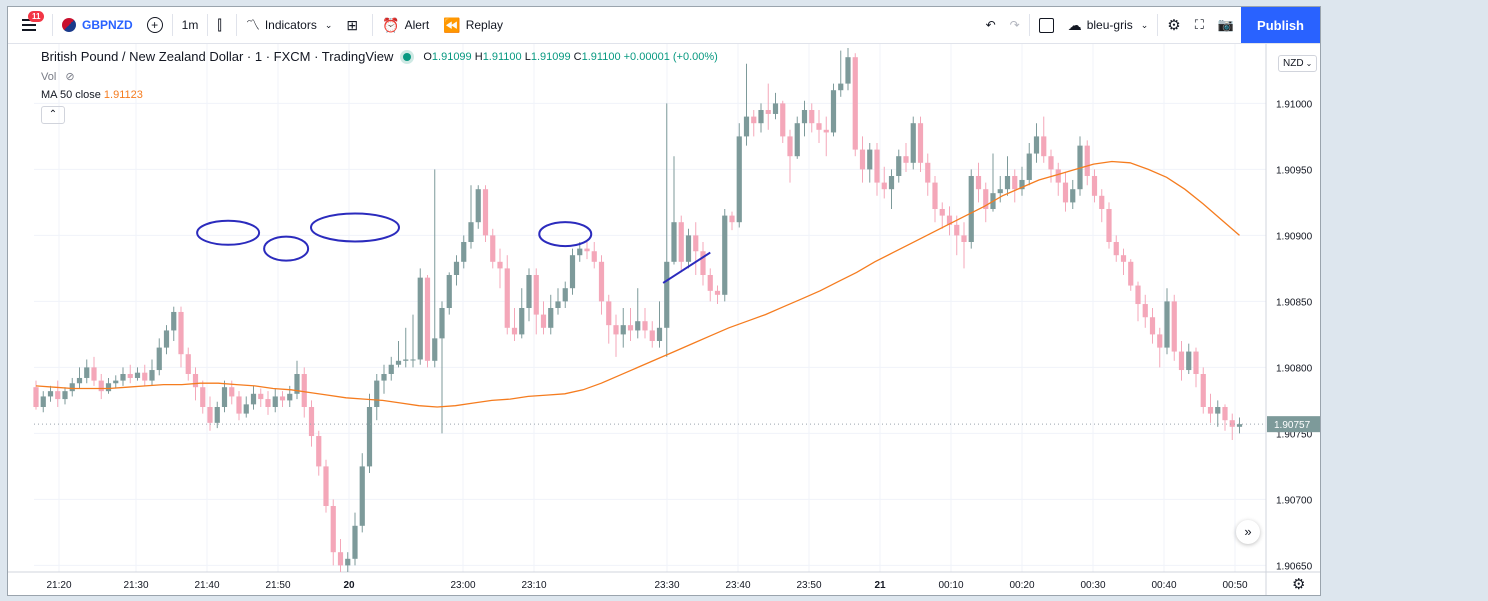 The width and height of the screenshot is (1488, 601). Describe the element at coordinates (462, 585) in the screenshot. I see `time-tick-label: 23:00` at that location.